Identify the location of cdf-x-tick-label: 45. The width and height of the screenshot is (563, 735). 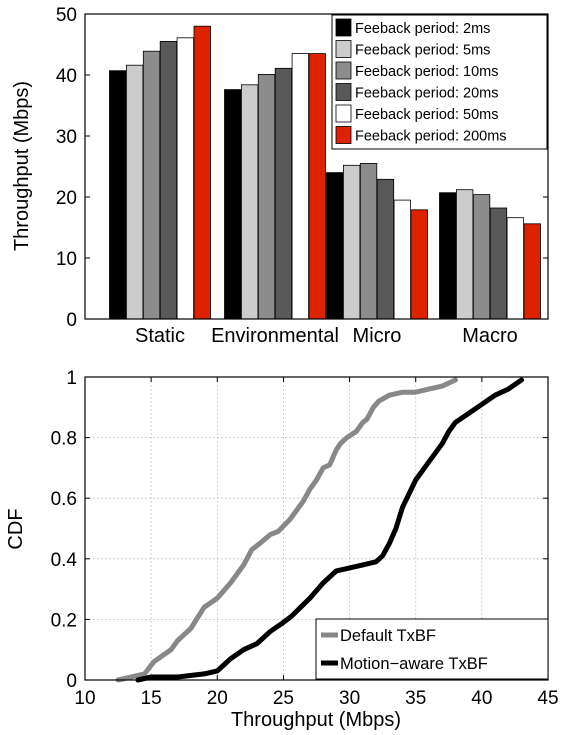
(547, 698).